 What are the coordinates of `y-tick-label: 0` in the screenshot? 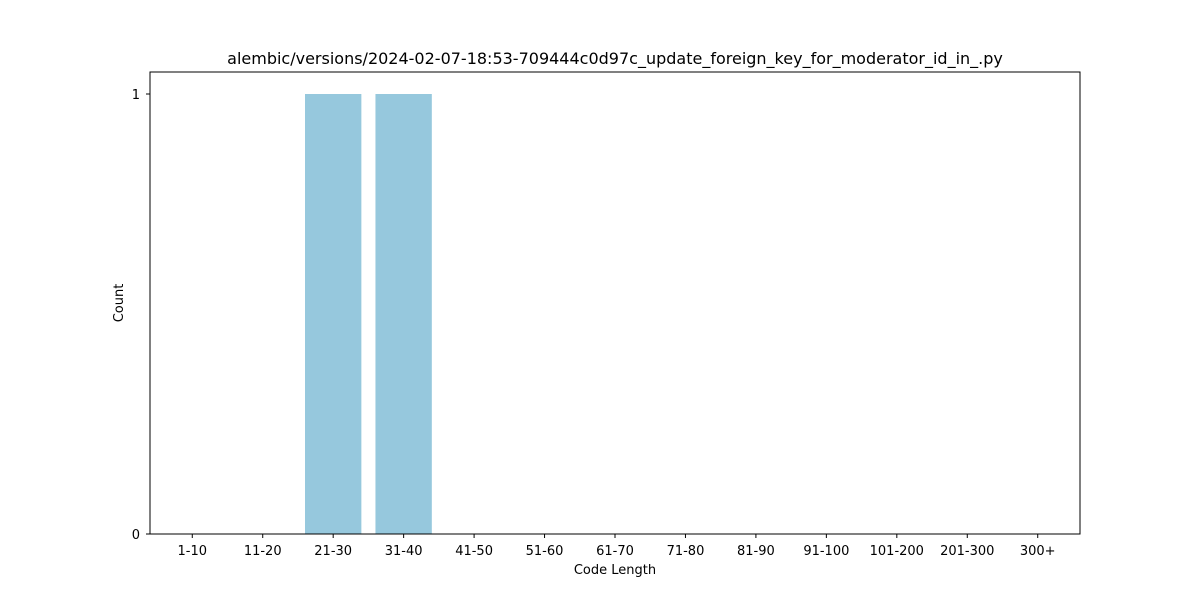 It's located at (136, 535).